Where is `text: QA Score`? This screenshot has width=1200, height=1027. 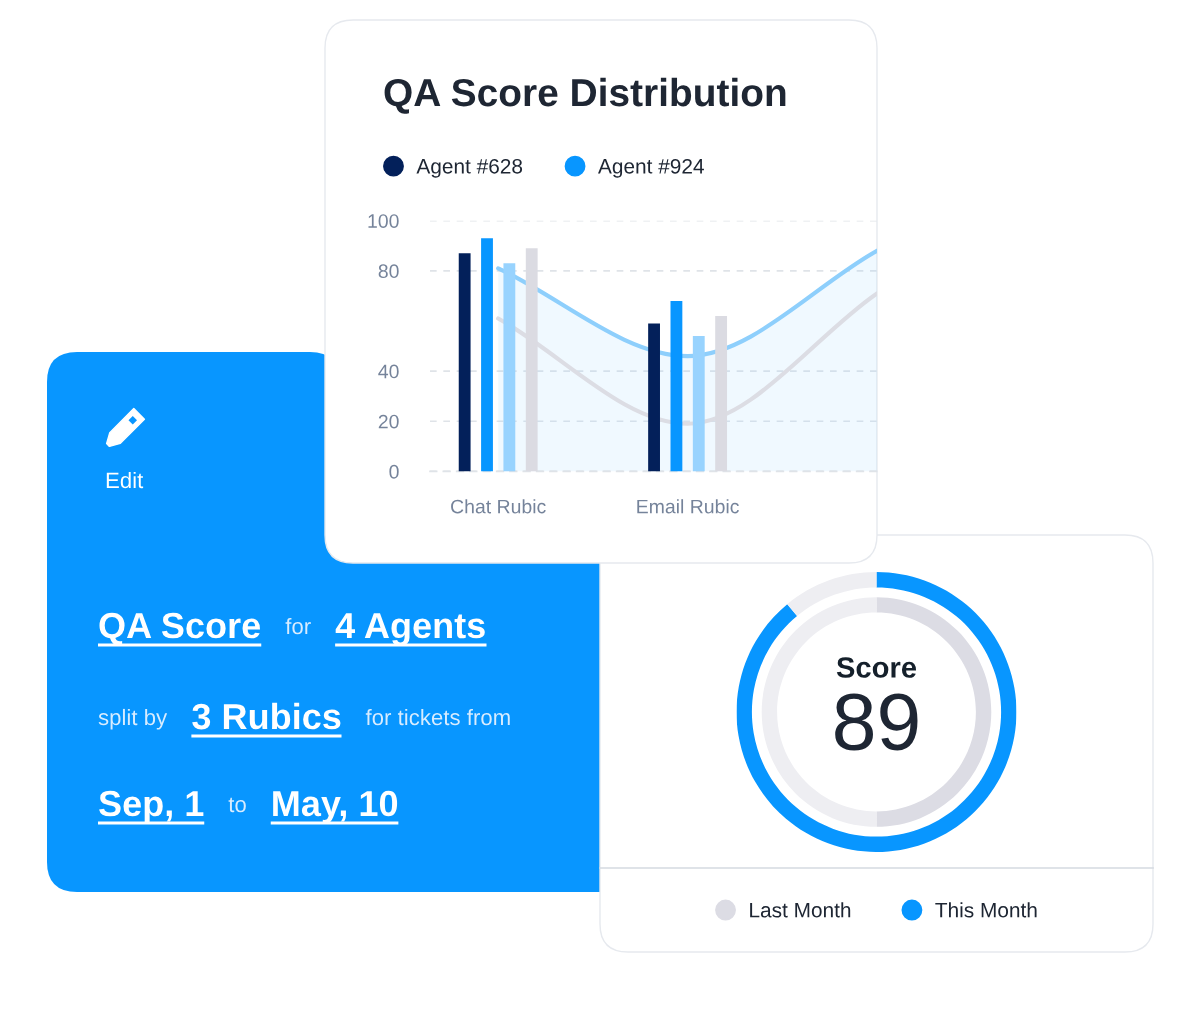 text: QA Score is located at coordinates (179, 629).